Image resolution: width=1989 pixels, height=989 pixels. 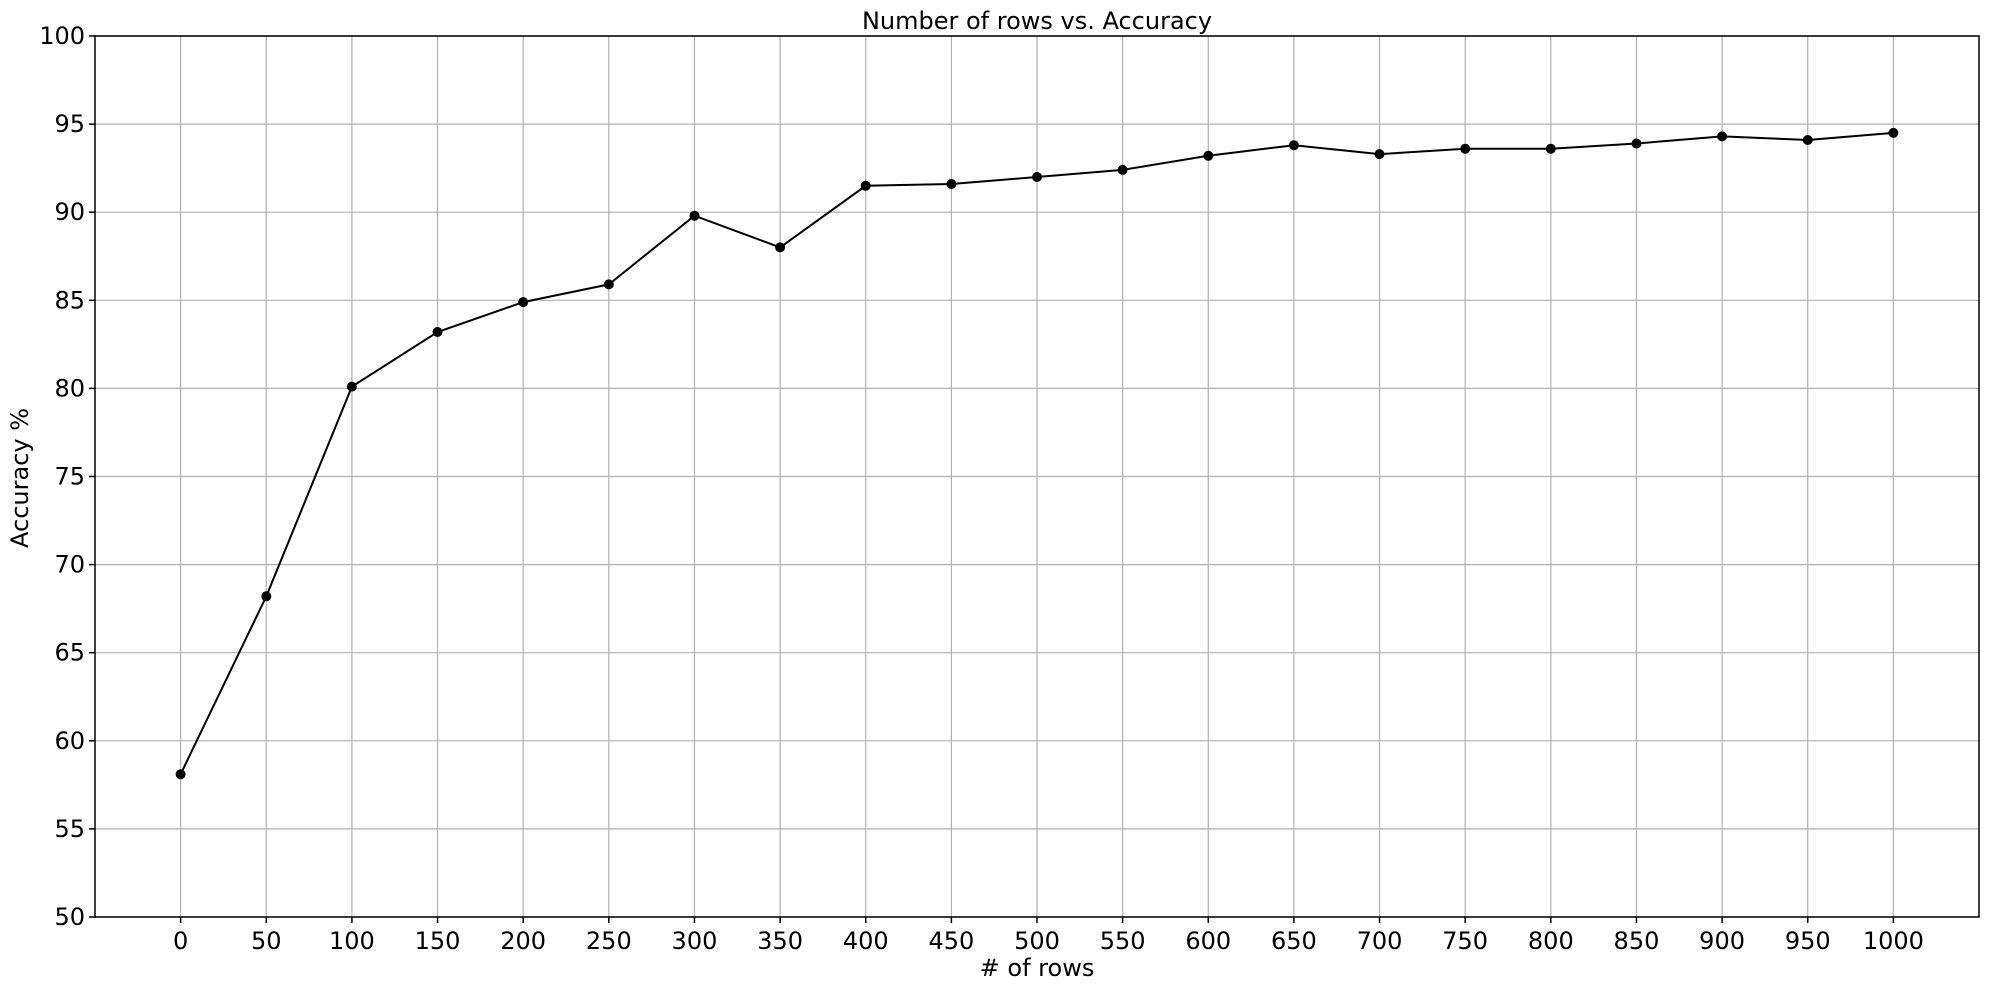 I want to click on y-tick-label: 60, so click(x=69, y=741).